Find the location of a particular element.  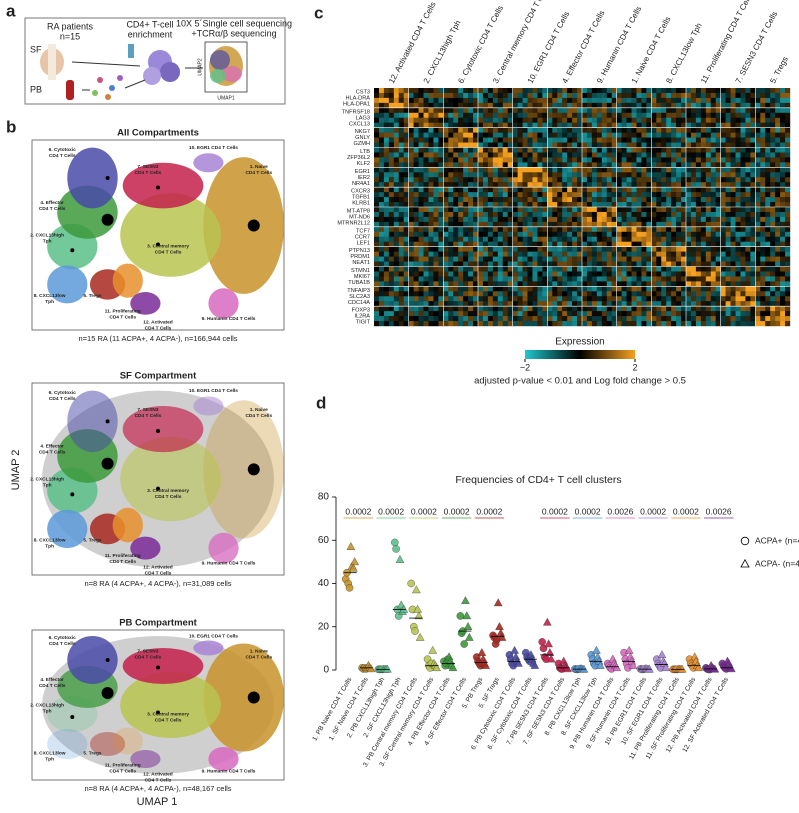

label: CD4+ T-cell is located at coordinates (149, 24).